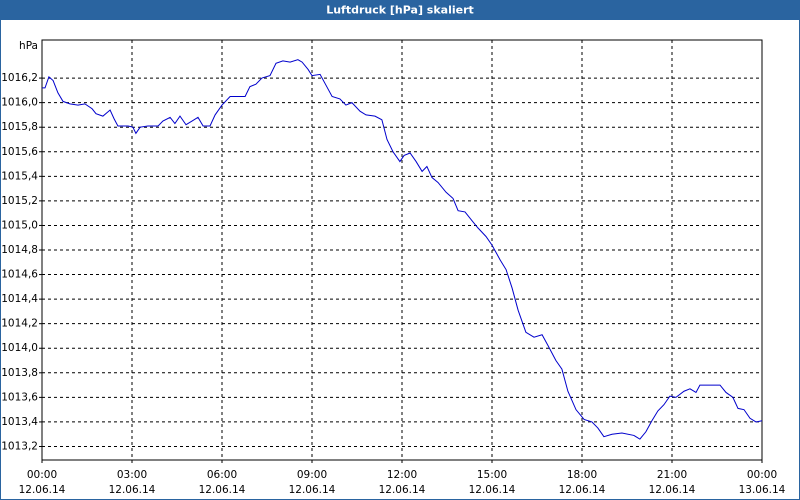 This screenshot has height=500, width=800. What do you see at coordinates (19, 201) in the screenshot?
I see `y-tick-label: 1015,2` at bounding box center [19, 201].